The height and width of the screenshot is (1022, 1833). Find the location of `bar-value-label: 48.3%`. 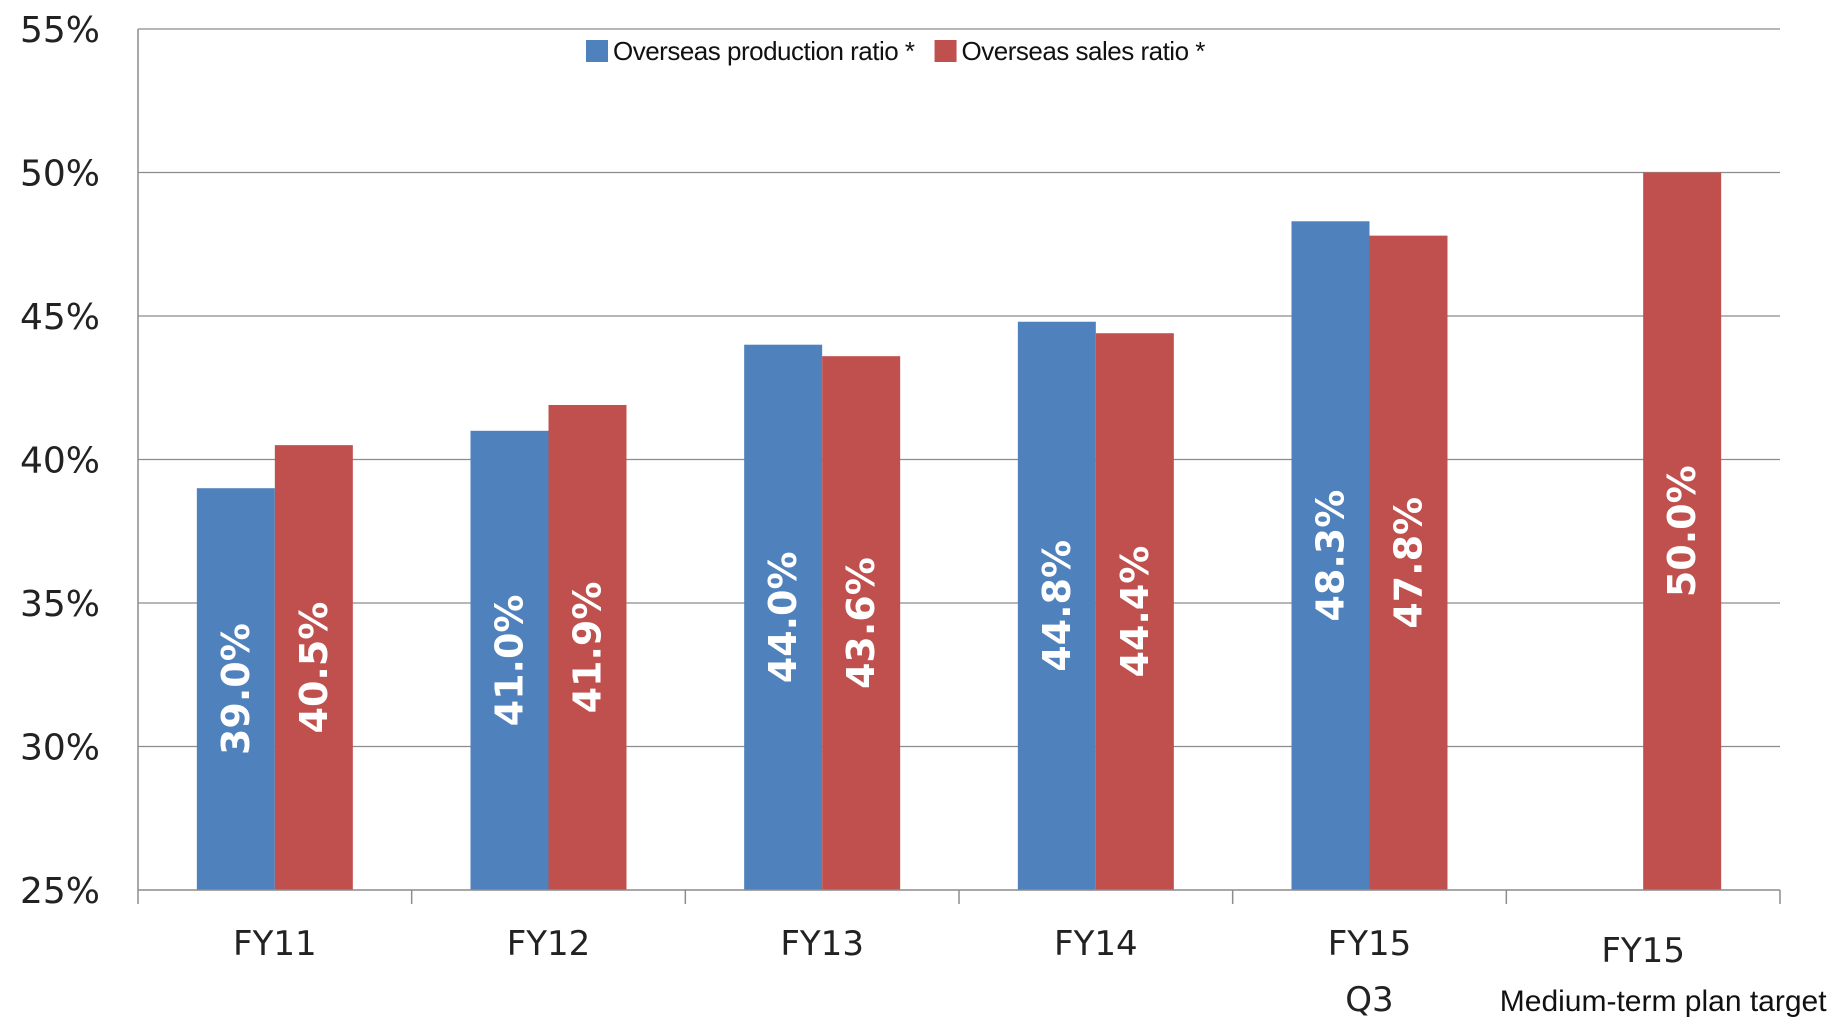

bar-value-label: 48.3% is located at coordinates (1331, 556).